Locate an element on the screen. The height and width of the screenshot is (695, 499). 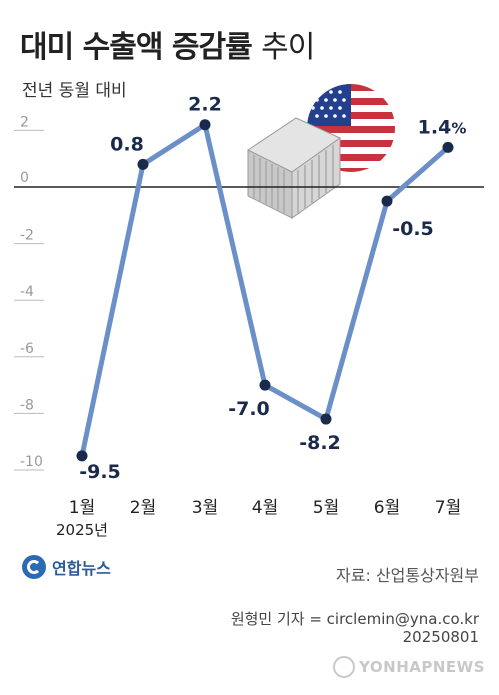
title-bold: 대미 수출액 증감률 is located at coordinates (136, 47).